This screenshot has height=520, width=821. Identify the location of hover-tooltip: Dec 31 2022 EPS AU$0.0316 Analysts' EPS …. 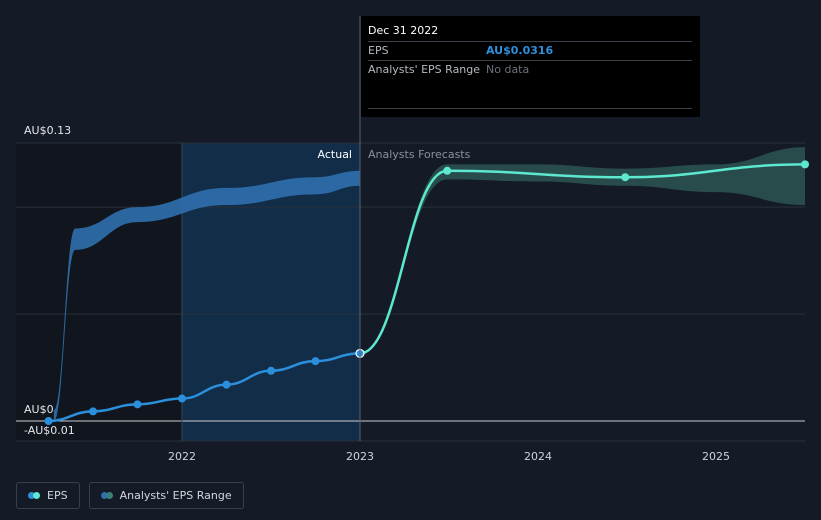
(530, 66).